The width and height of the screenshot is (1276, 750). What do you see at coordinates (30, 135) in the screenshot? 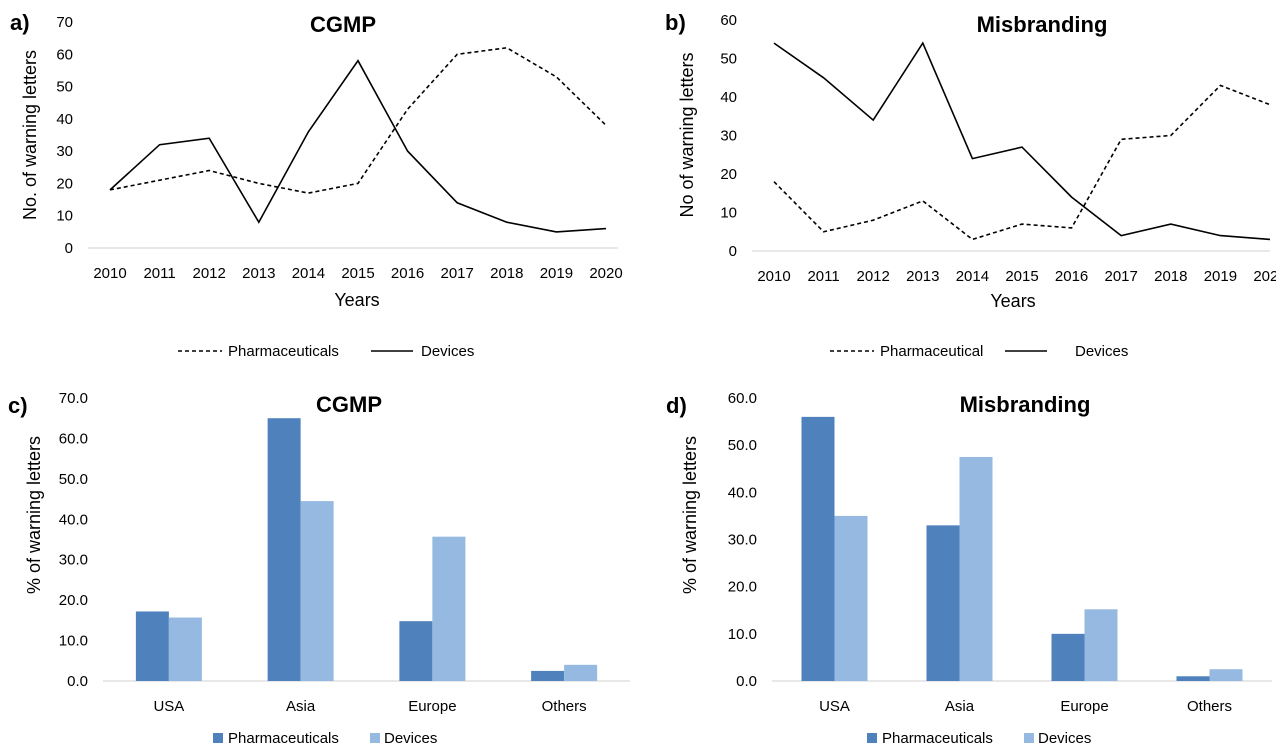
I see `y-axis-label: No. of warning letters` at bounding box center [30, 135].